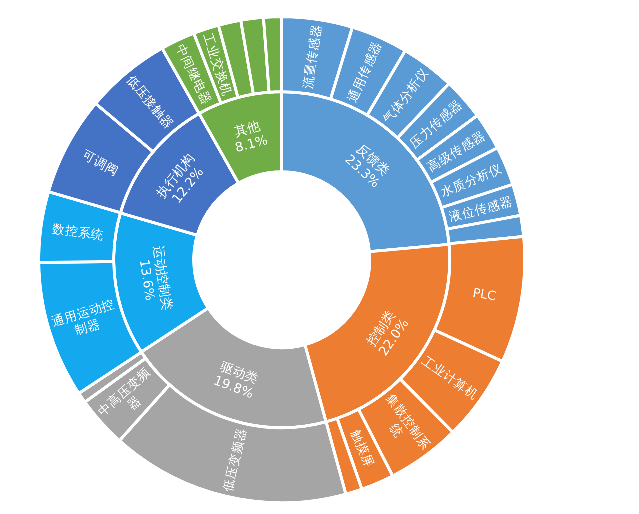  What do you see at coordinates (124, 392) in the screenshot?
I see `slice-label: 中高压变频器` at bounding box center [124, 392].